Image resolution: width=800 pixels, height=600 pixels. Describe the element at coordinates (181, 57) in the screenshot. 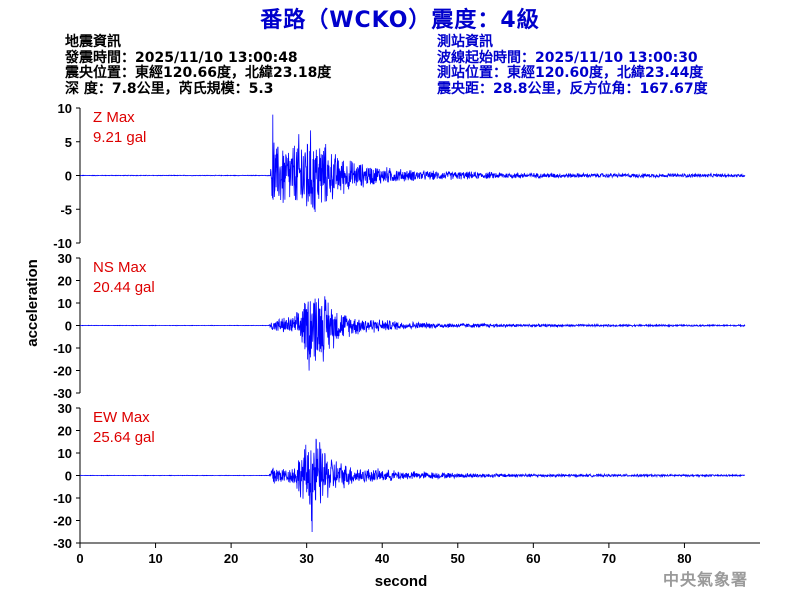

I see `origin-time: 發震時間：2025/11/10 13:00:48` at that location.